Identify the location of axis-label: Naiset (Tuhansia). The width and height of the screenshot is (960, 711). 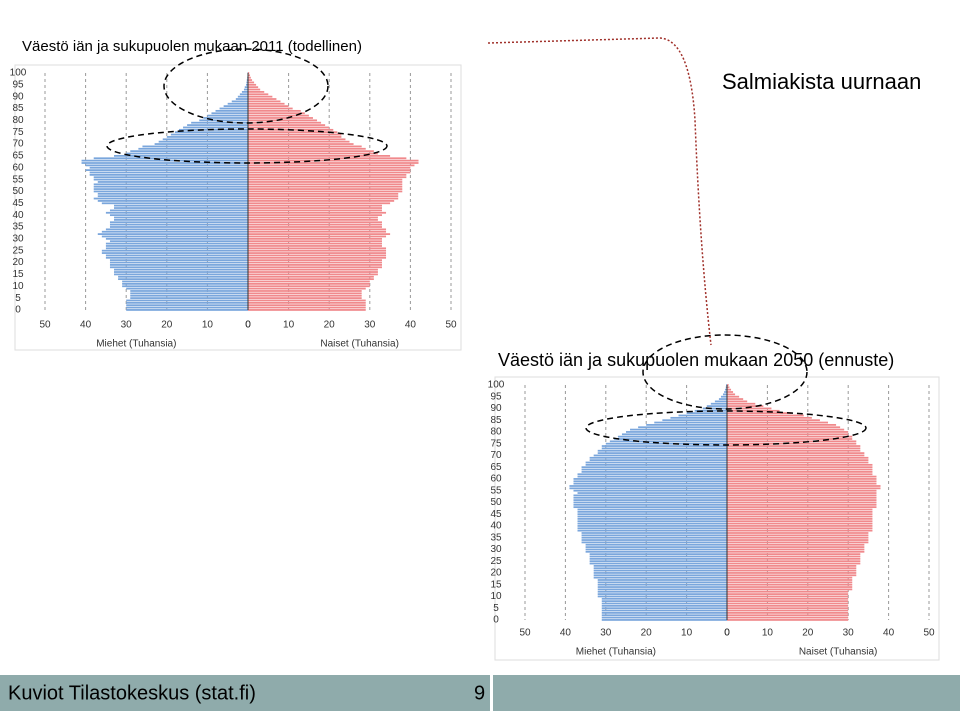
(359, 344).